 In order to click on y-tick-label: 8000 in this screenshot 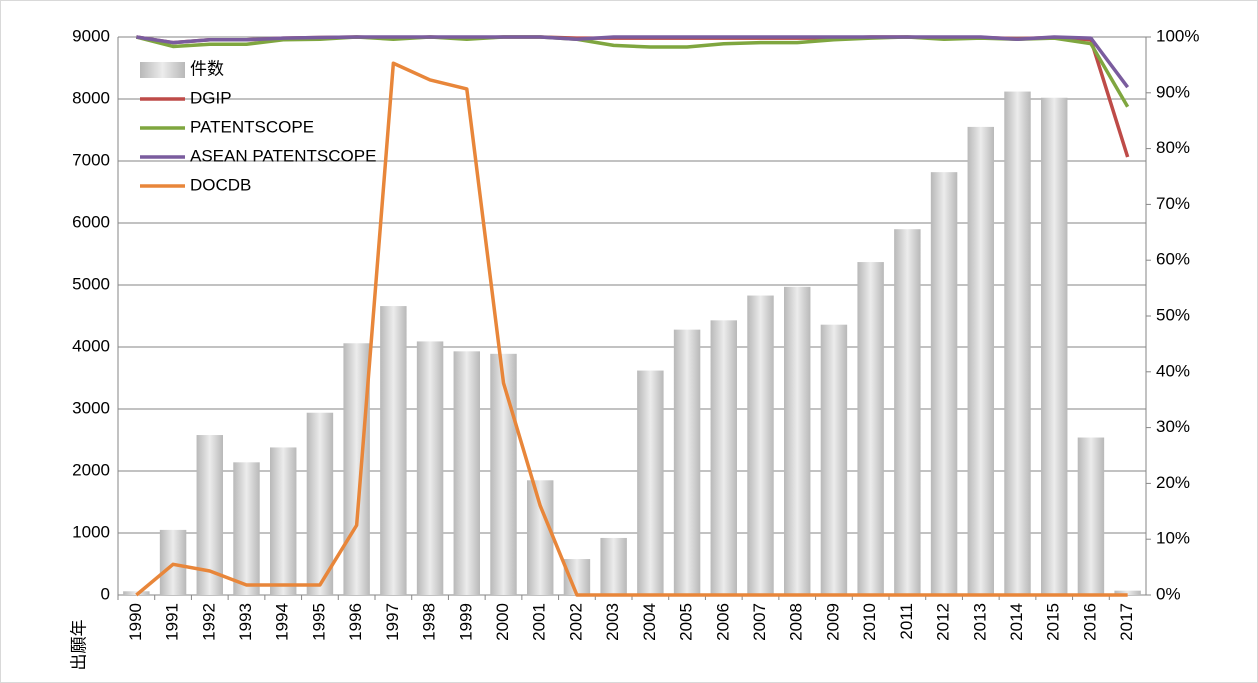, I will do `click(91, 97)`.